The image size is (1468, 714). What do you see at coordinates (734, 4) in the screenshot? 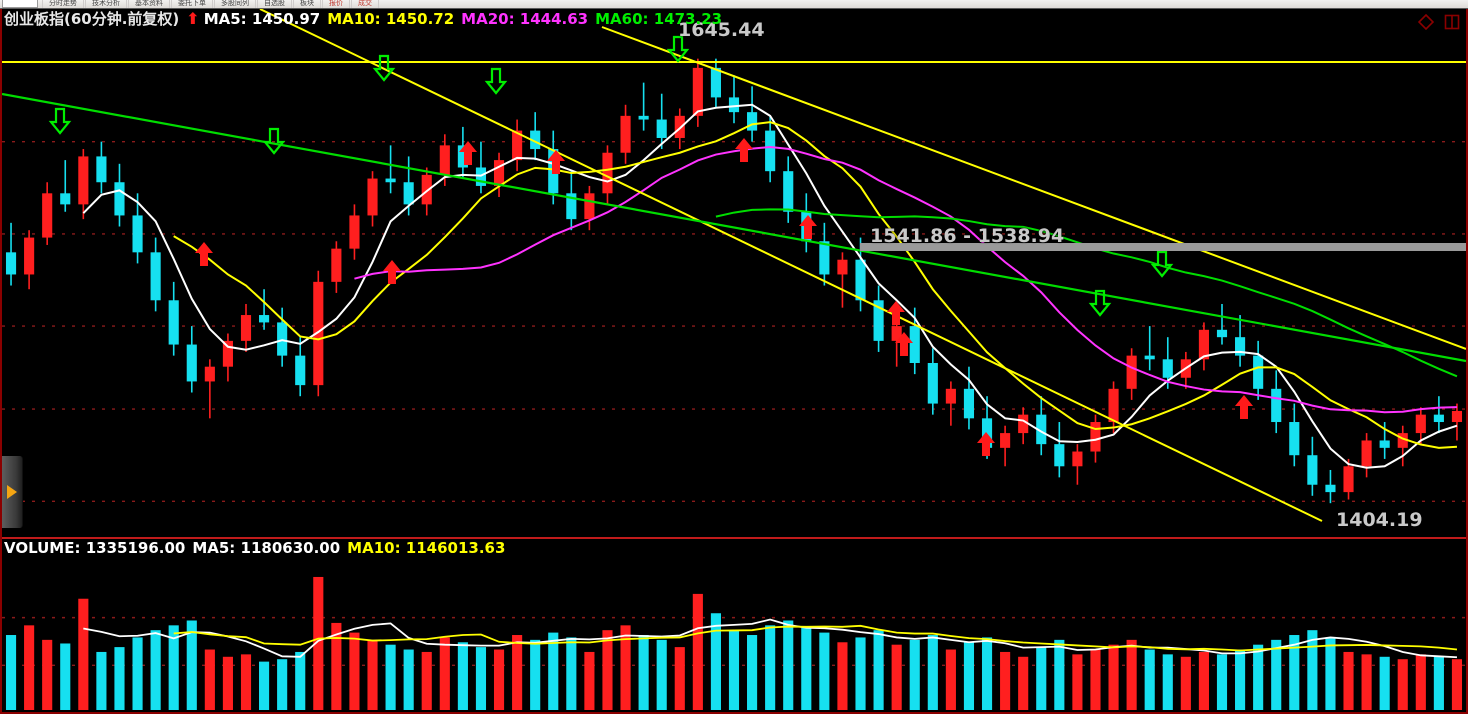
I see `app-toolbar: 分时走势 技术分析 基本资料 委托下单 多股同列 自选股 板块 报价 成交` at bounding box center [734, 4].